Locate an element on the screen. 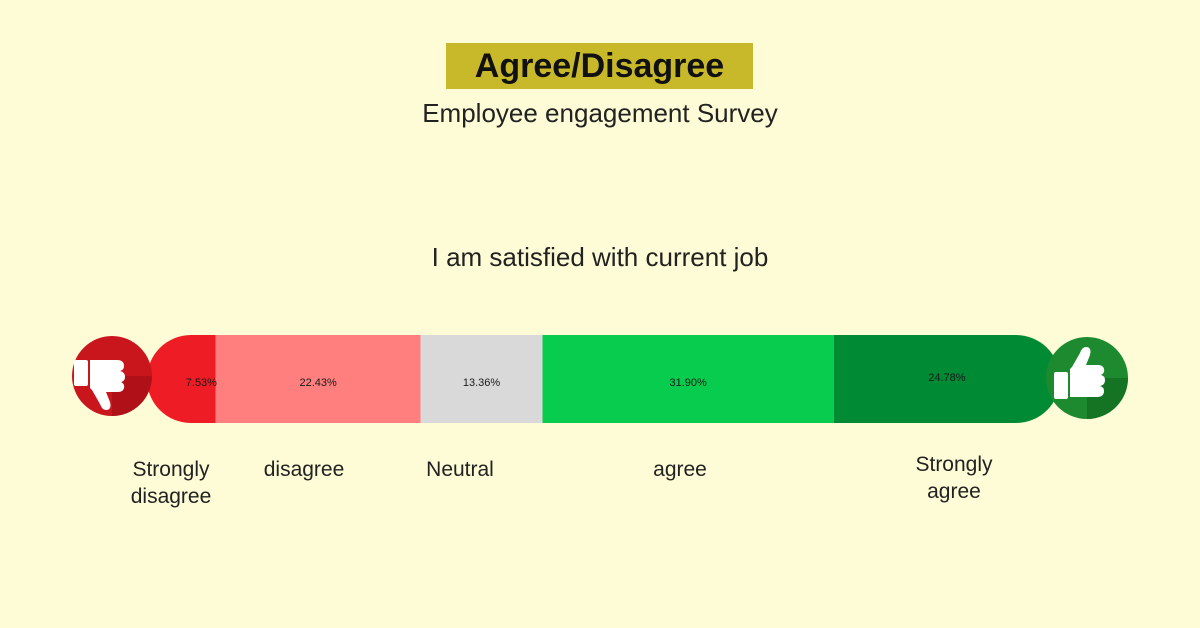  value-label: 7.53% is located at coordinates (201, 383).